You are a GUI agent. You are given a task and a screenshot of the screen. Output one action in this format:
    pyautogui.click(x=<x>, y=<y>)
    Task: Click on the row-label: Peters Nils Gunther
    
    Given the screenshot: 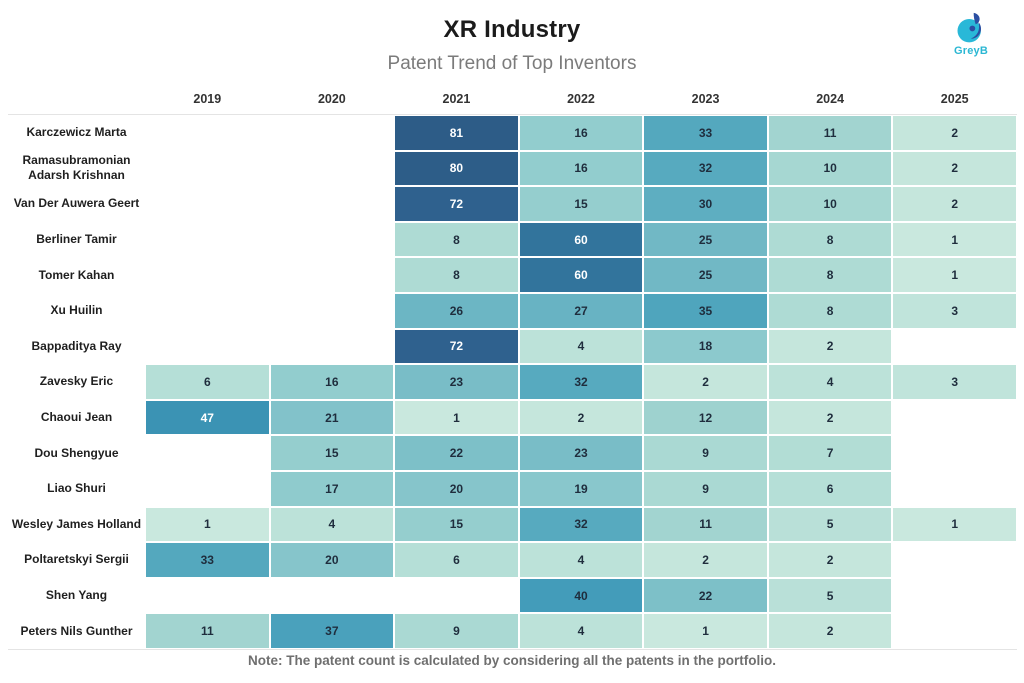 What is the action you would take?
    pyautogui.click(x=76, y=630)
    